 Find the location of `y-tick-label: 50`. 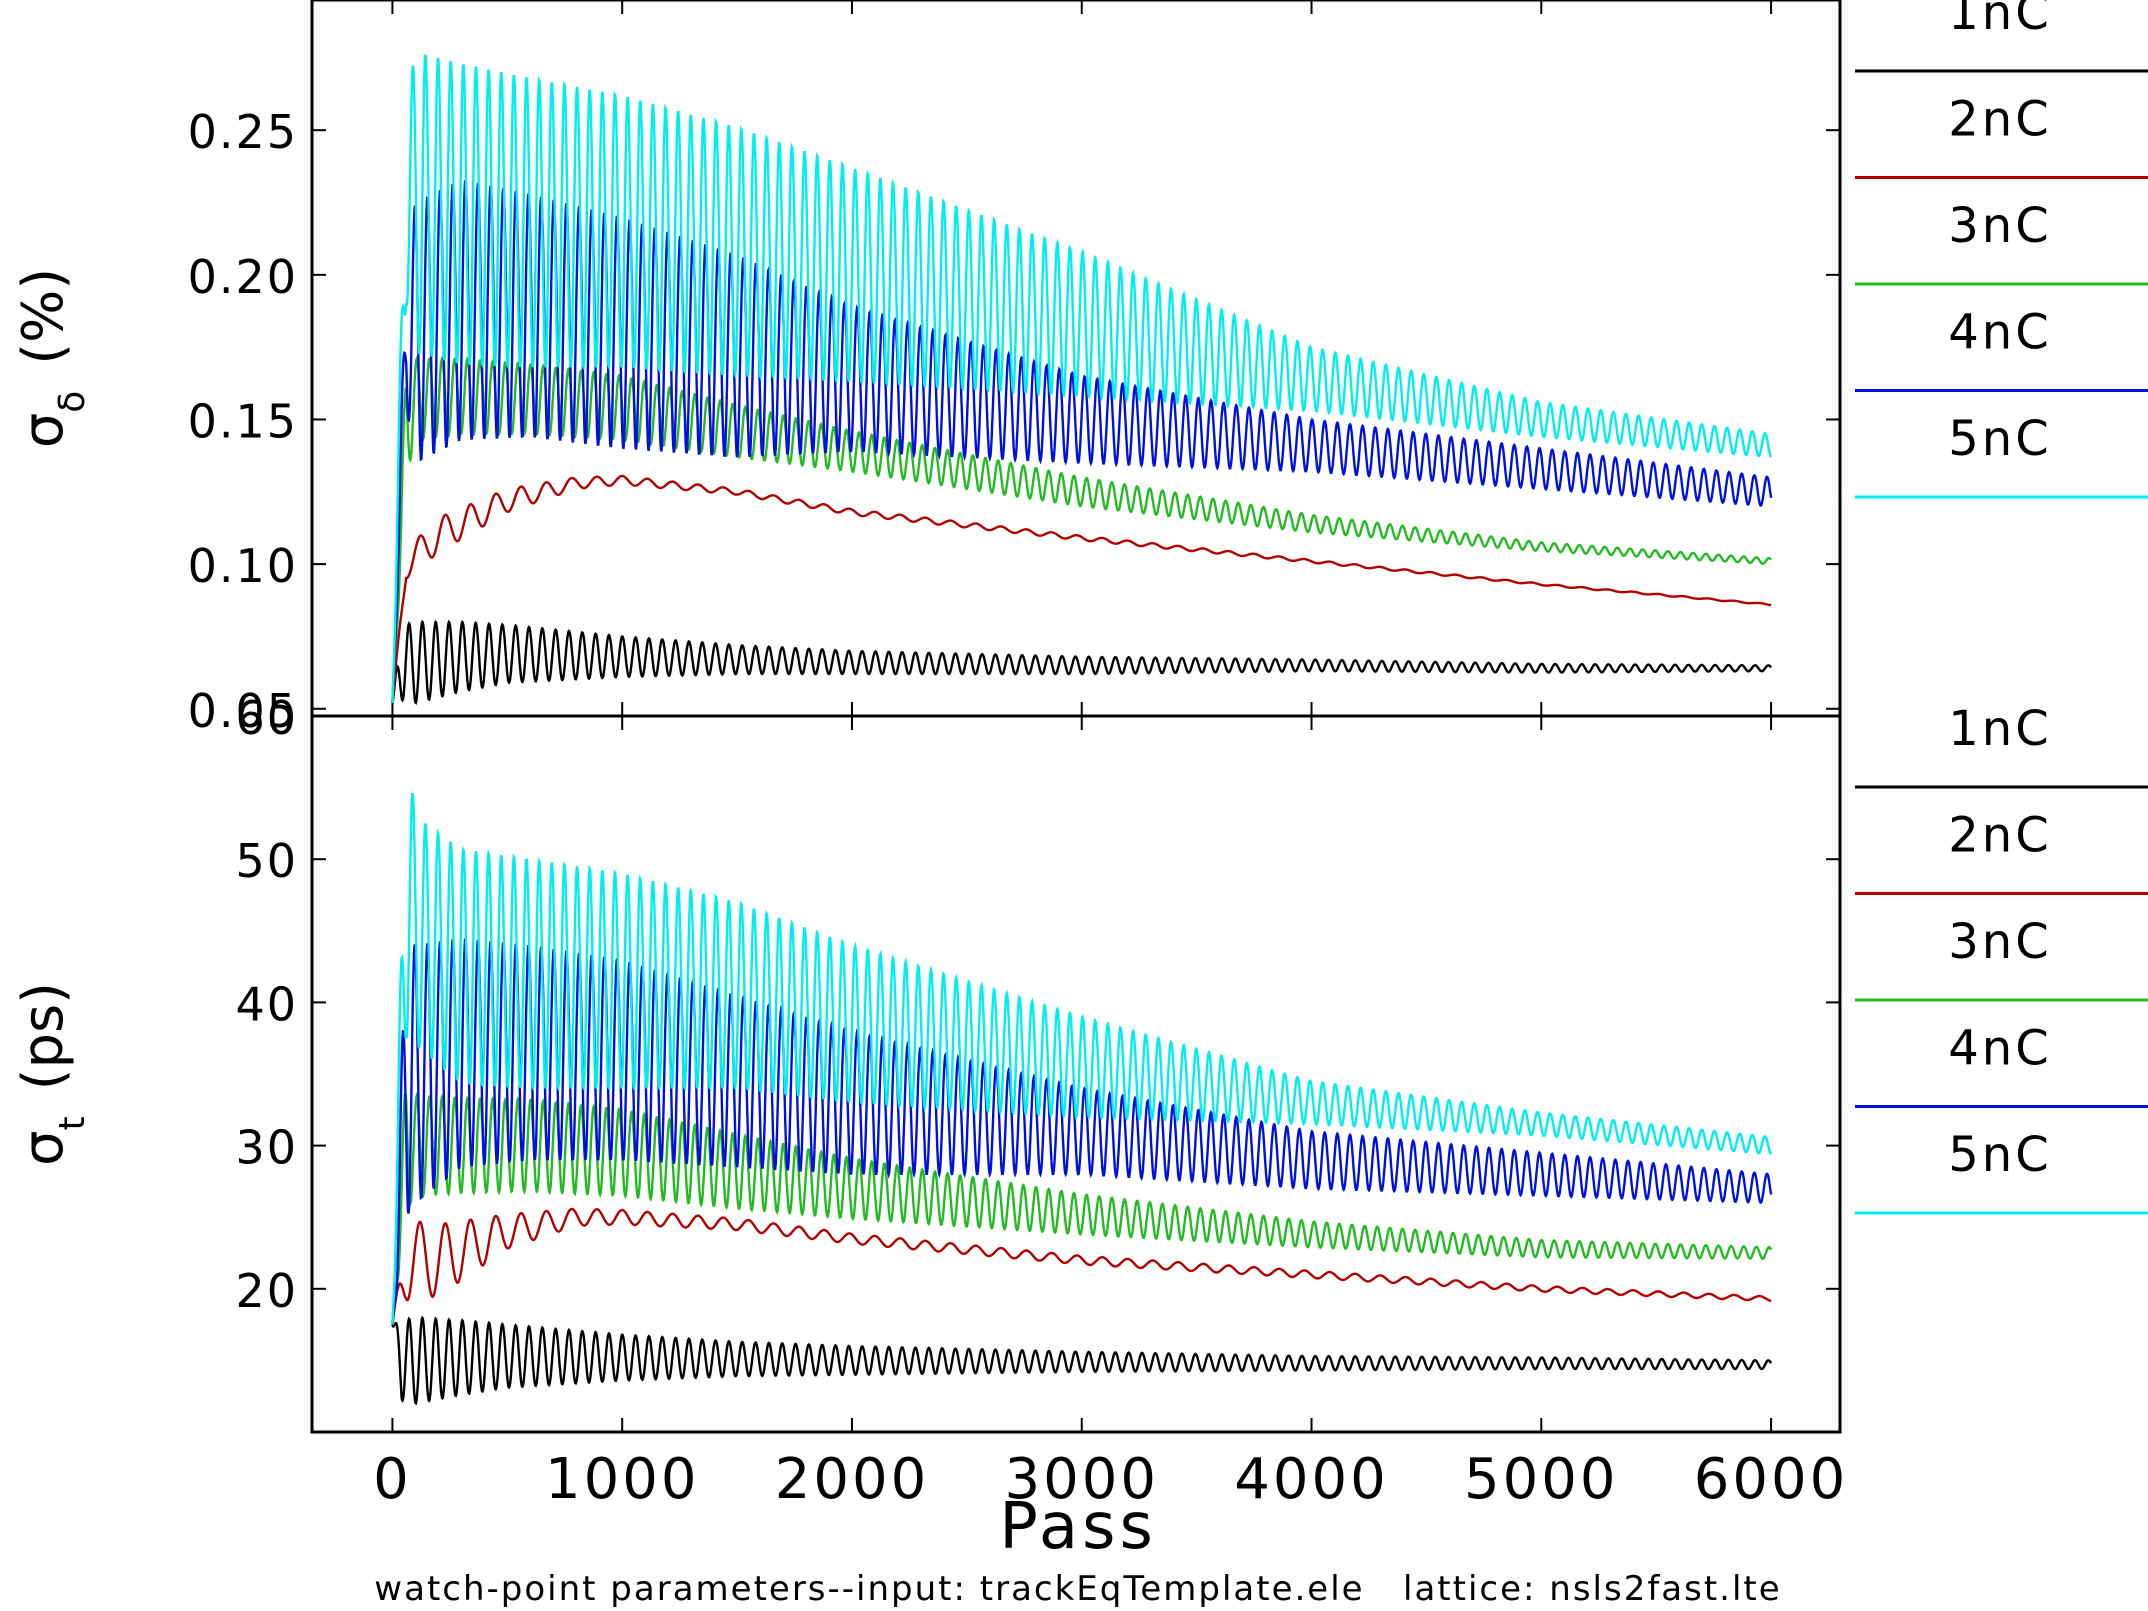

y-tick-label: 50 is located at coordinates (266, 861).